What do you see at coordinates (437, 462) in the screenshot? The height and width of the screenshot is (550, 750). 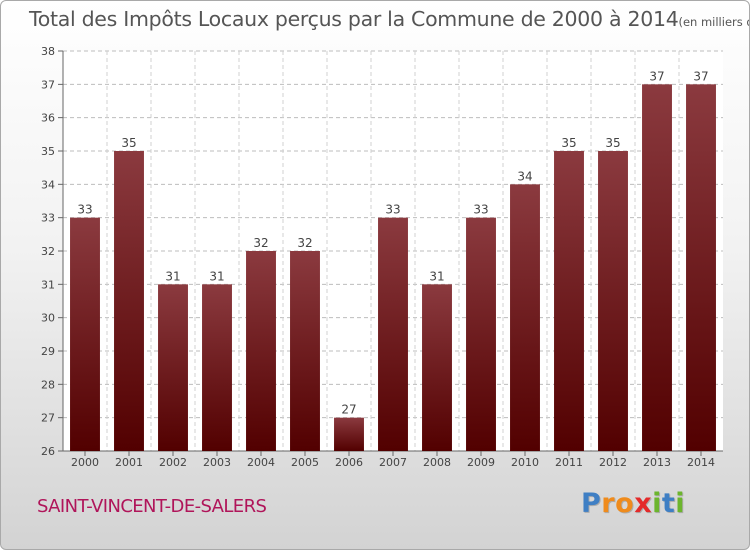 I see `x-tick-label: 2008` at bounding box center [437, 462].